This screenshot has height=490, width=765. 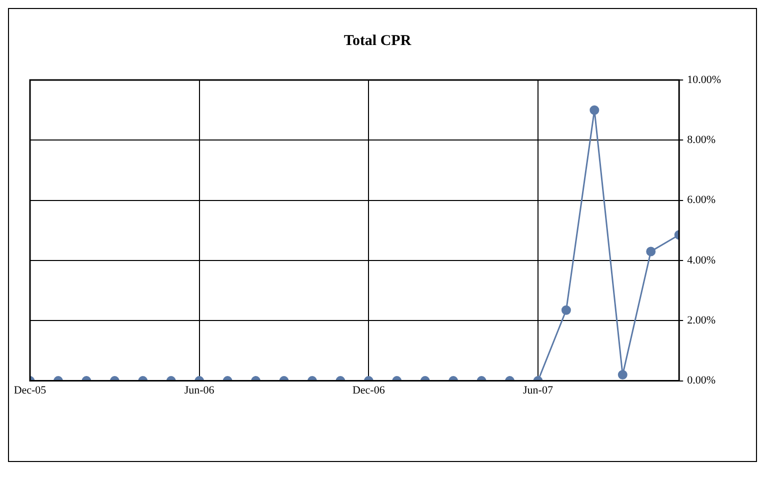 What do you see at coordinates (369, 390) in the screenshot?
I see `x-tick-label: Dec-06` at bounding box center [369, 390].